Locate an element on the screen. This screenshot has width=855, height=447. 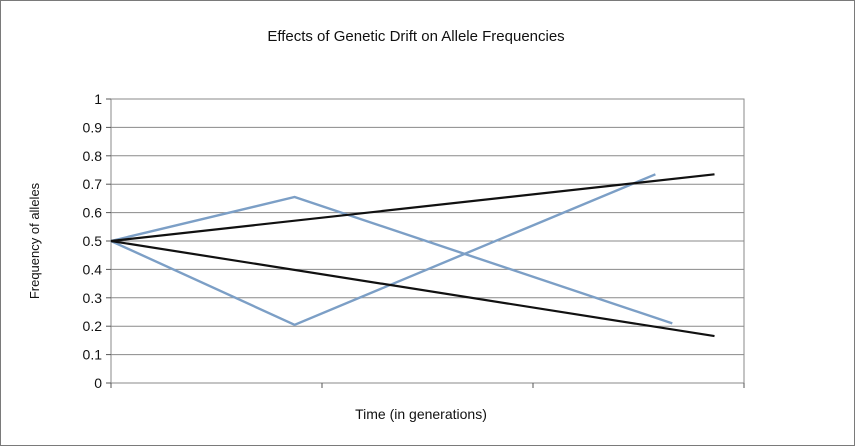
y-tick-label: 0.1 is located at coordinates (93, 355).